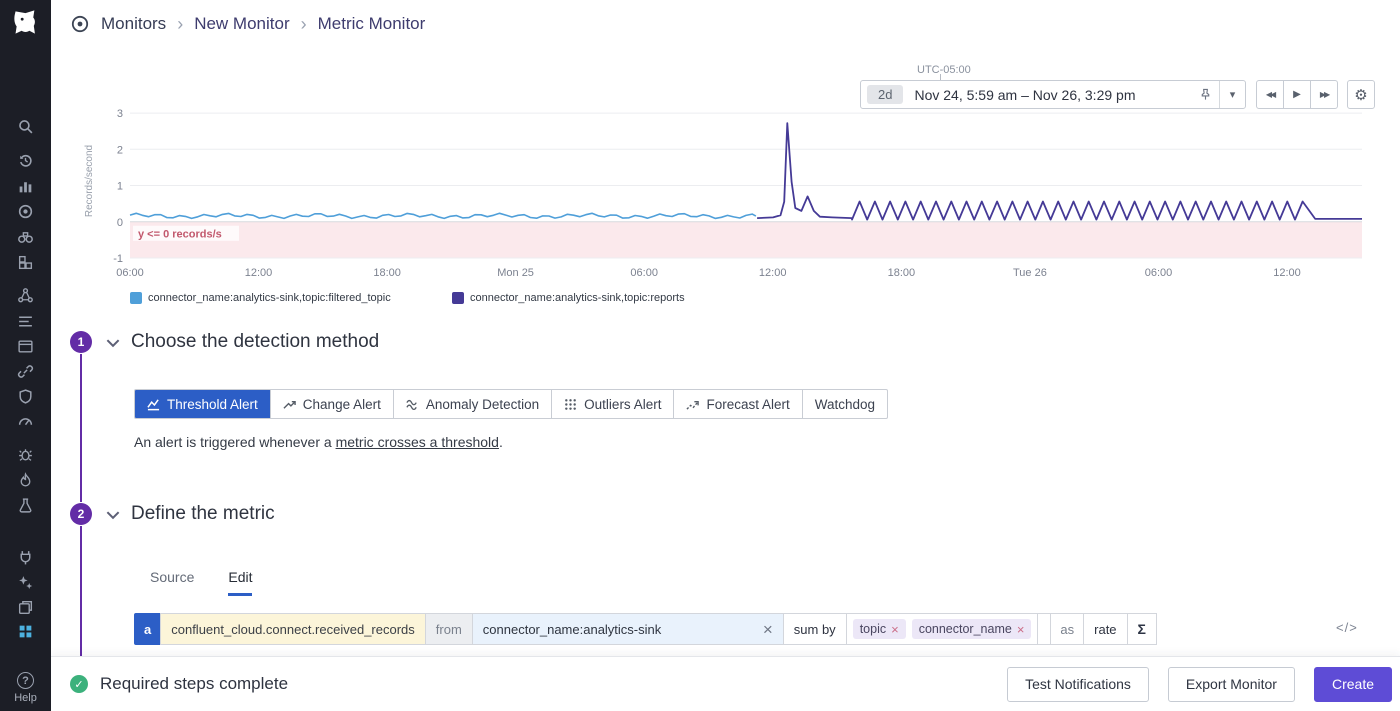  Describe the element at coordinates (120, 187) in the screenshot. I see `svg-text: 1` at that location.